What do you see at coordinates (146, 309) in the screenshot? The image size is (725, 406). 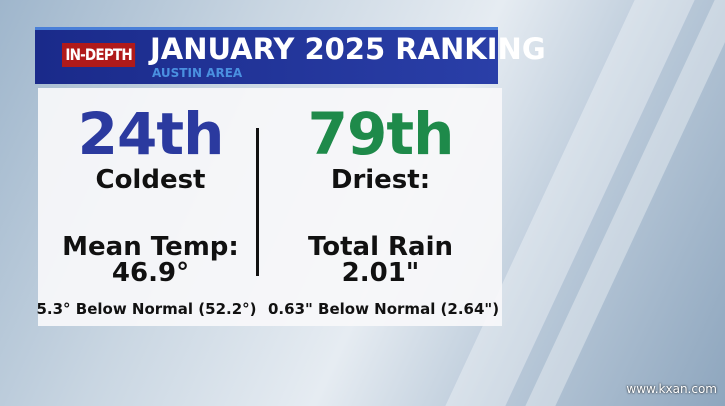 I see `temp-note: 5.3° Below Normal (52.2°)` at bounding box center [146, 309].